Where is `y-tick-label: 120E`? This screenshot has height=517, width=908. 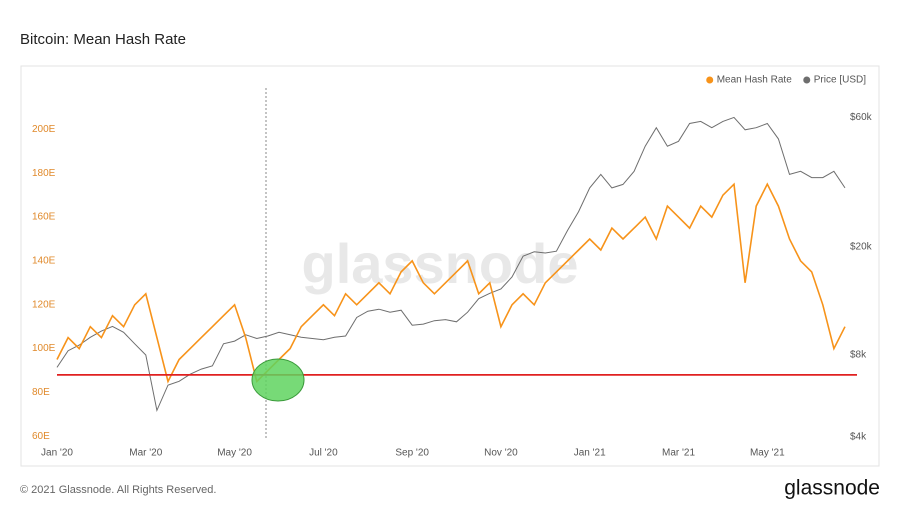
y-tick-label: 120E is located at coordinates (44, 304).